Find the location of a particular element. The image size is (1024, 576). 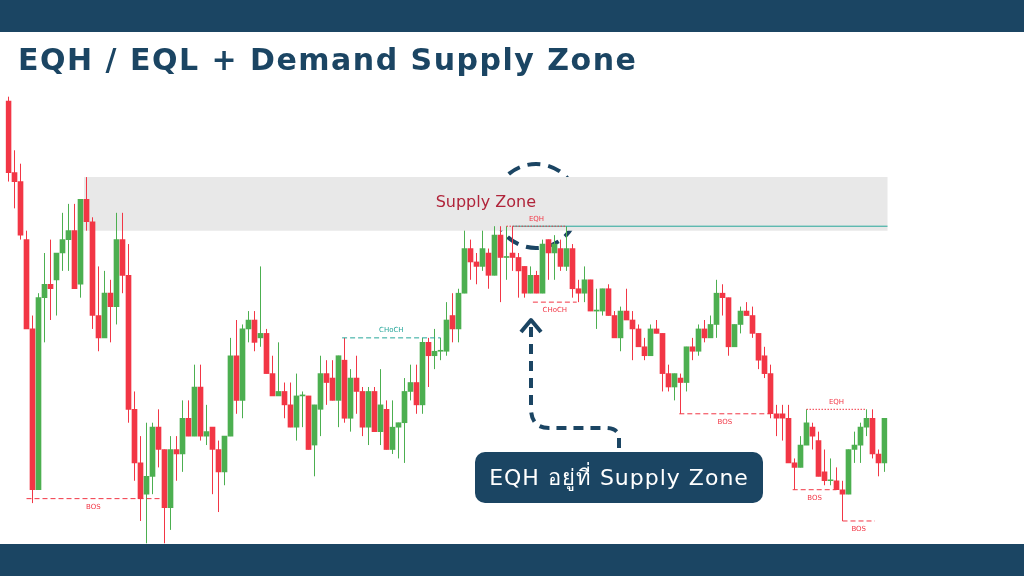

chart-title: EQH / EQL + Demand Supply Zone is located at coordinates (328, 59).